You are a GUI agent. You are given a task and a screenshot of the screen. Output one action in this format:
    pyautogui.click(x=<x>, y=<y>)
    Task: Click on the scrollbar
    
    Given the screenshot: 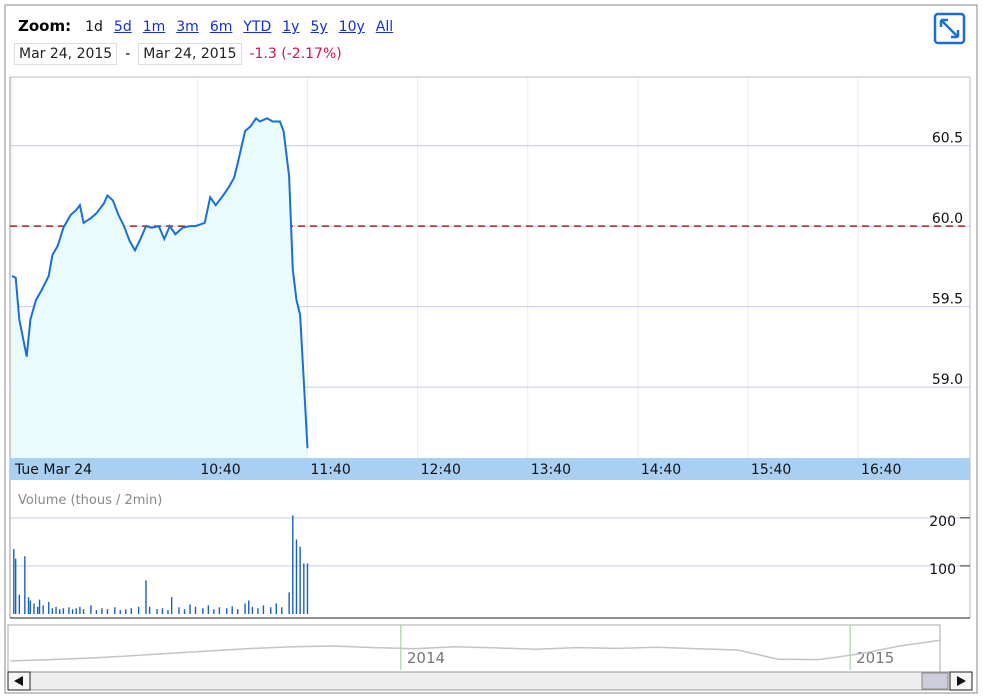 What is the action you would take?
    pyautogui.click(x=490, y=681)
    